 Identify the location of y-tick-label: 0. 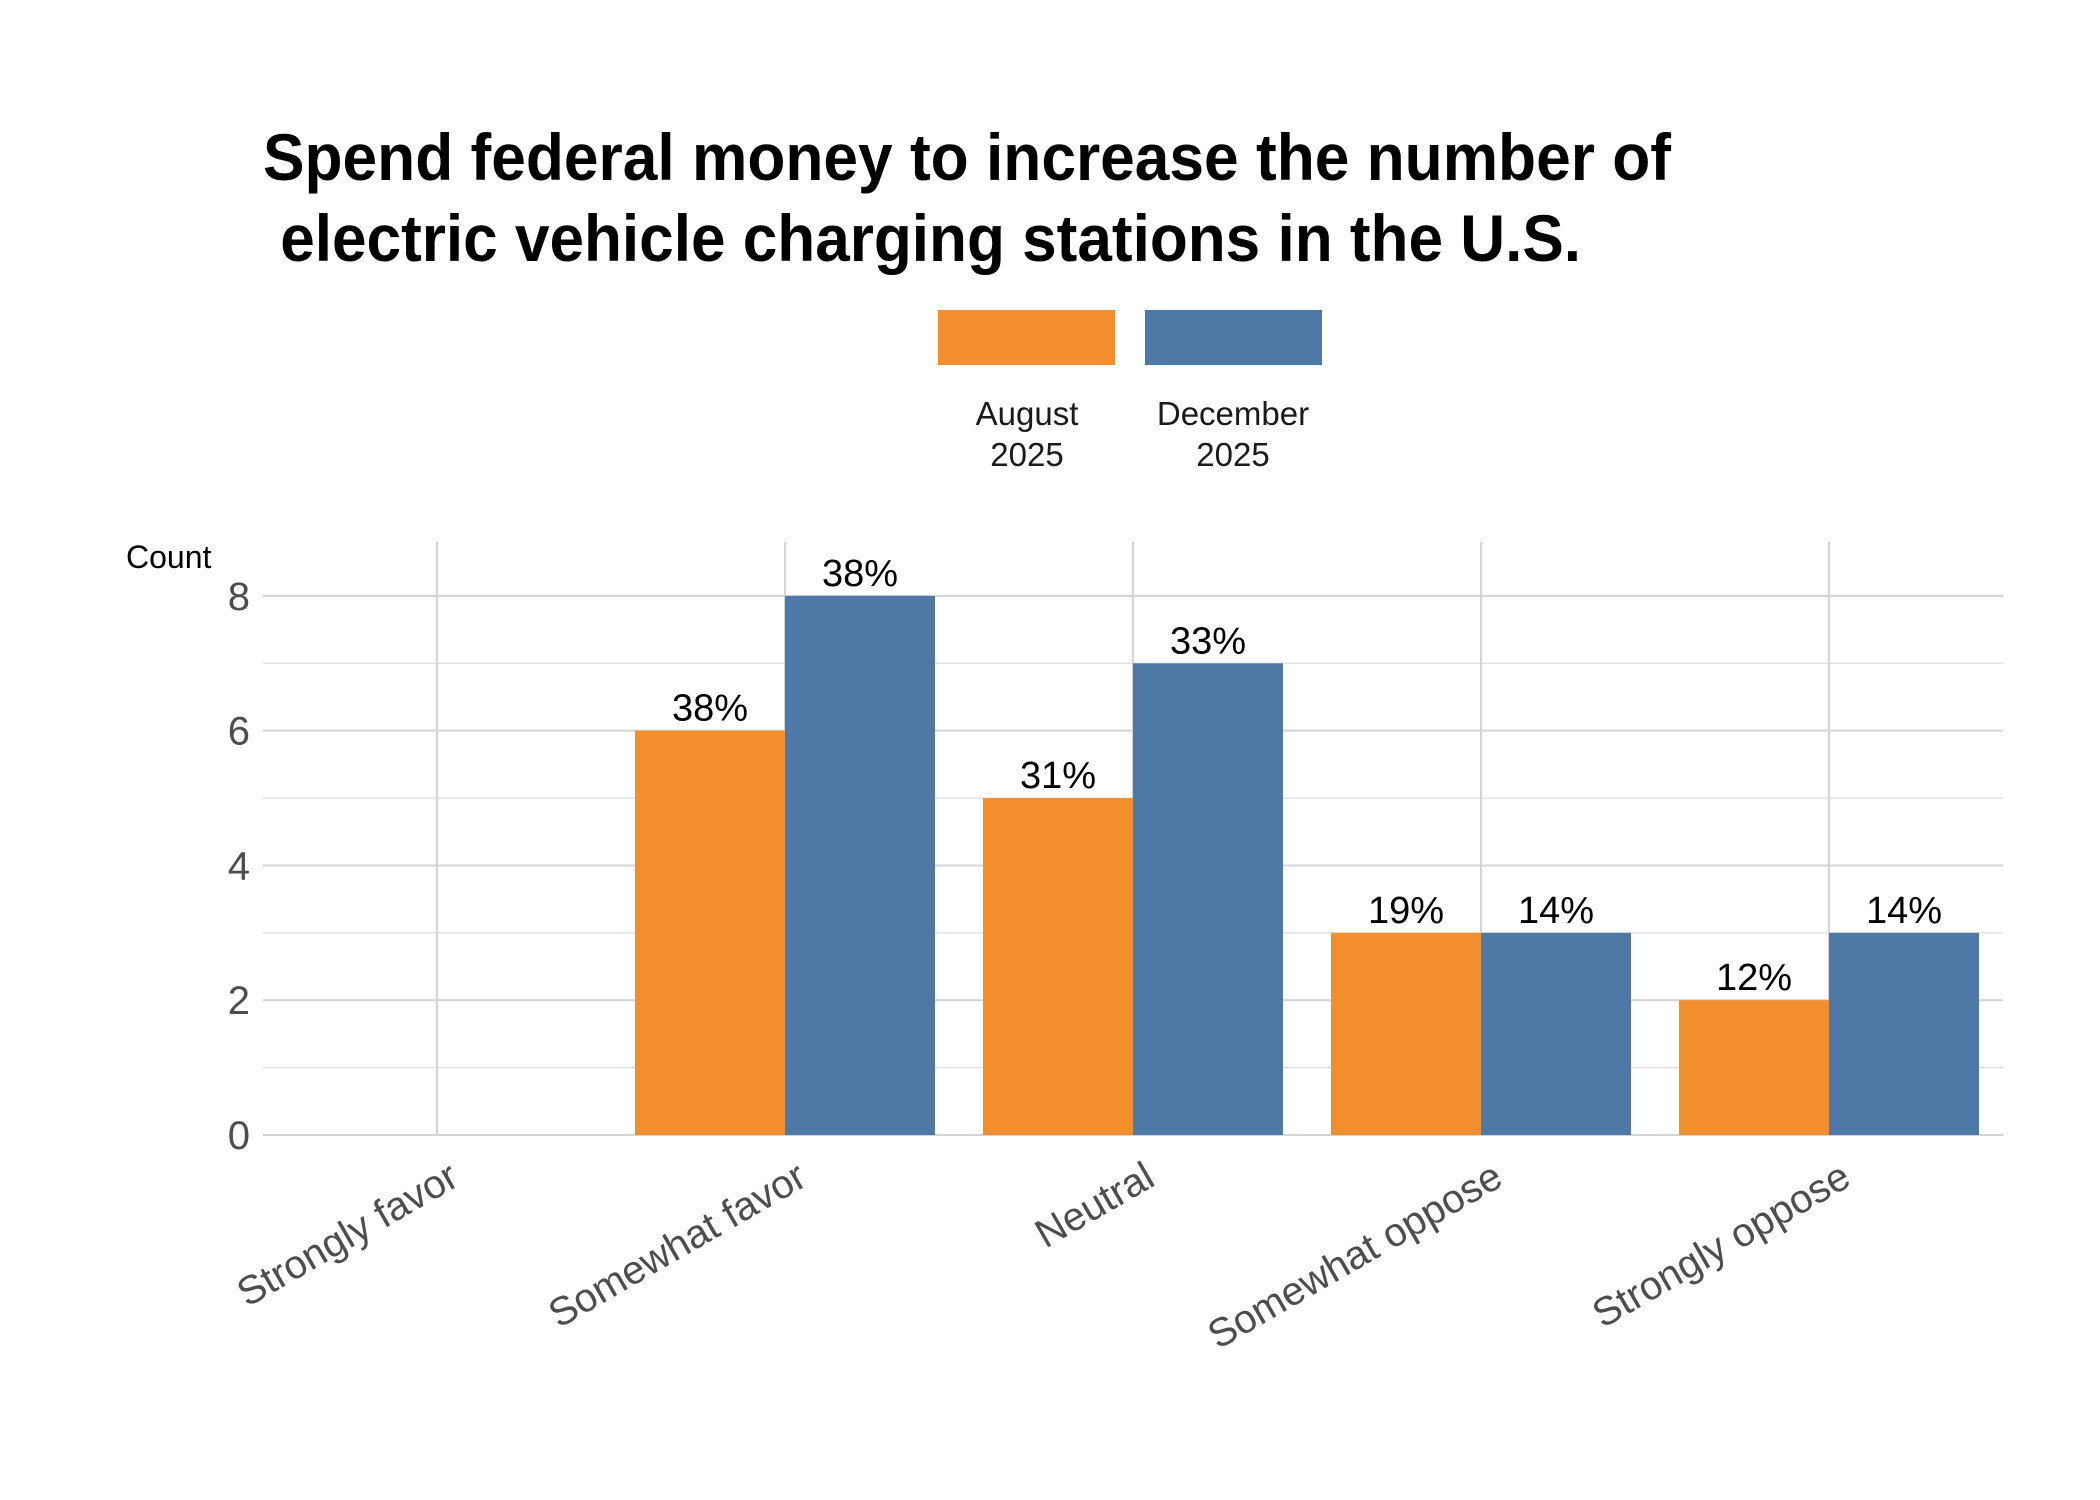
(239, 1136).